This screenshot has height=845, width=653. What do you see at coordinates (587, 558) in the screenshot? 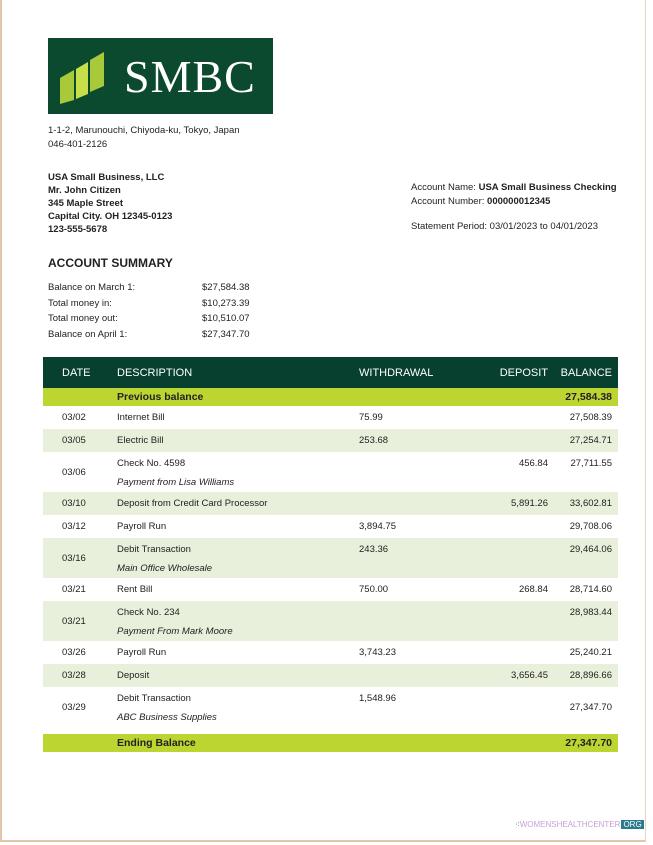
I see `row-balance: 29,464.06` at bounding box center [587, 558].